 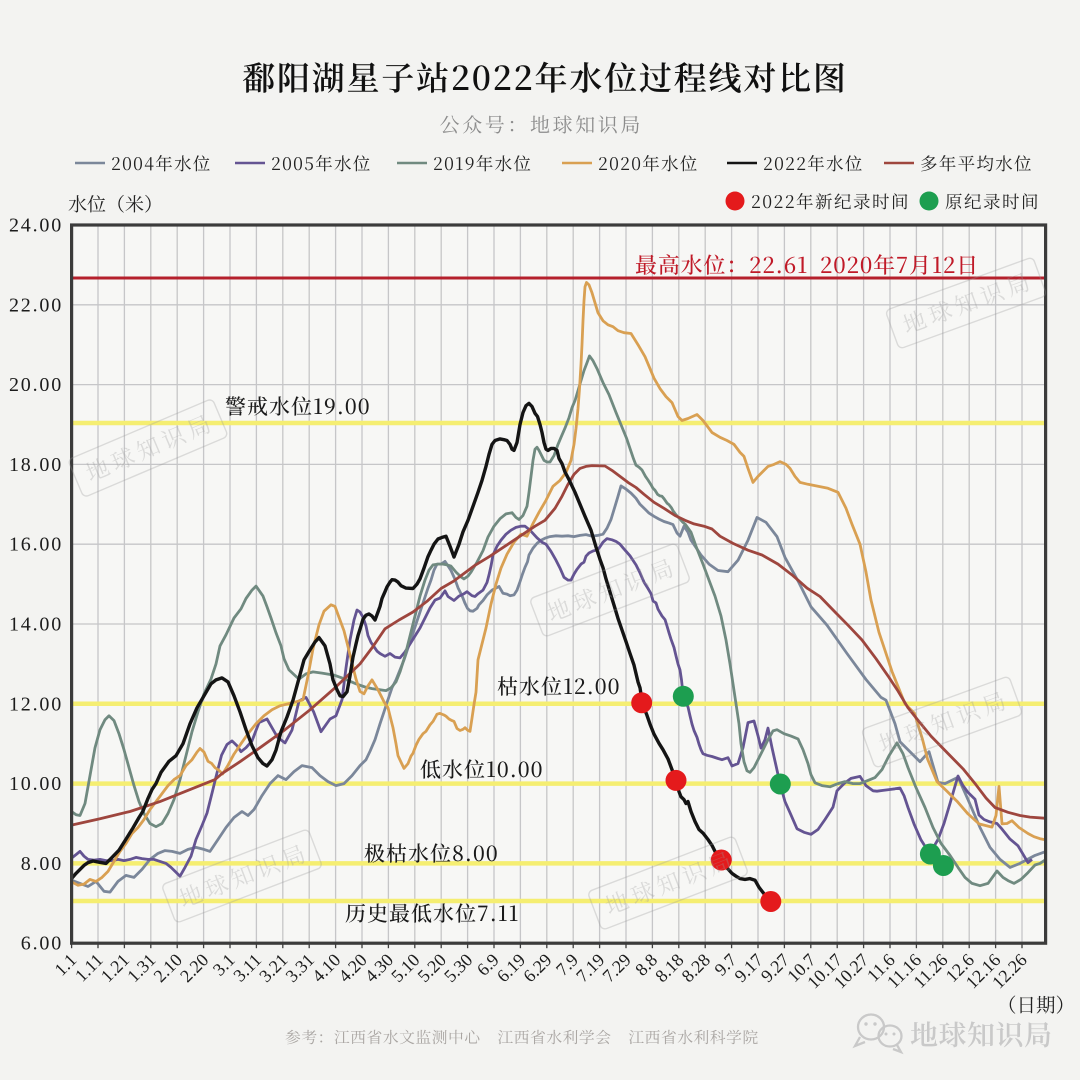 What do you see at coordinates (36, 385) in the screenshot?
I see `svg-text: 20.00` at bounding box center [36, 385].